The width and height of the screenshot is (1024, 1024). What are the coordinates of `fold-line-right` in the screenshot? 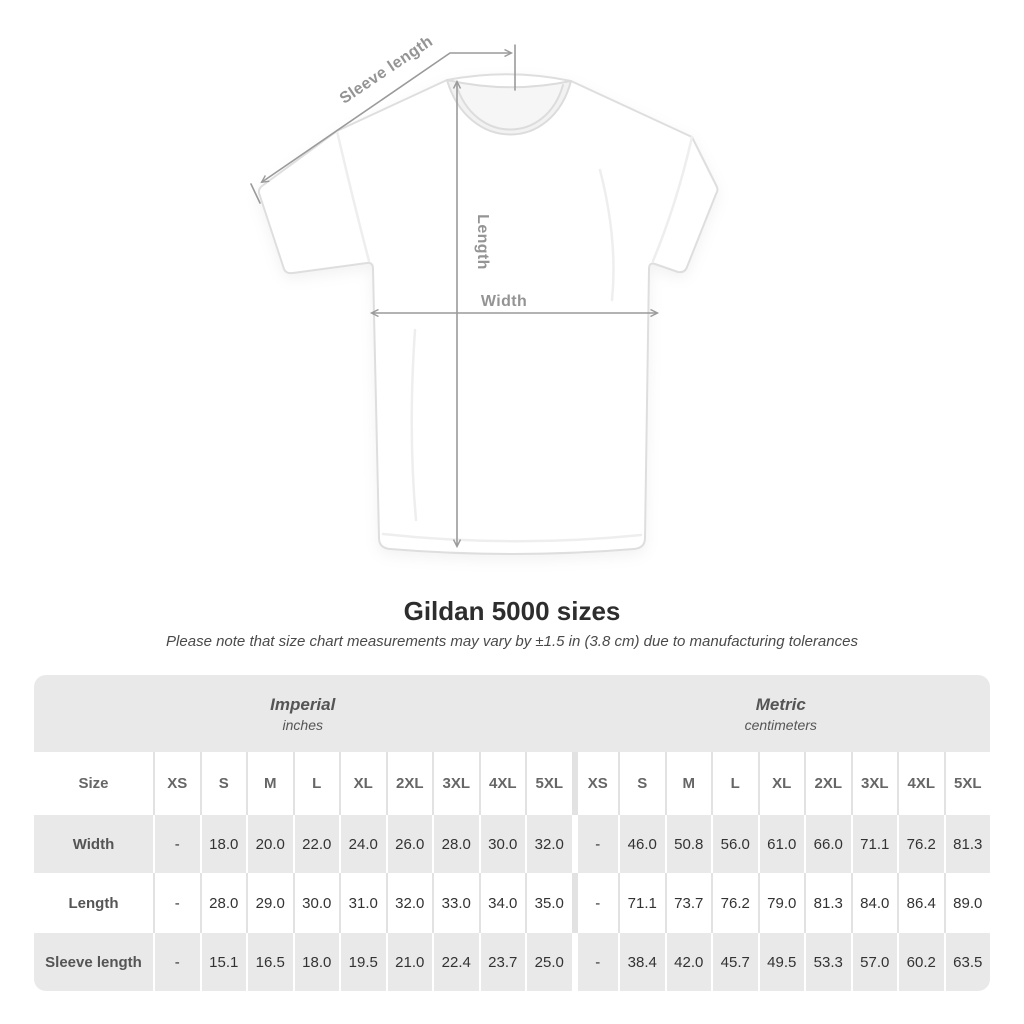 It's located at (606, 235).